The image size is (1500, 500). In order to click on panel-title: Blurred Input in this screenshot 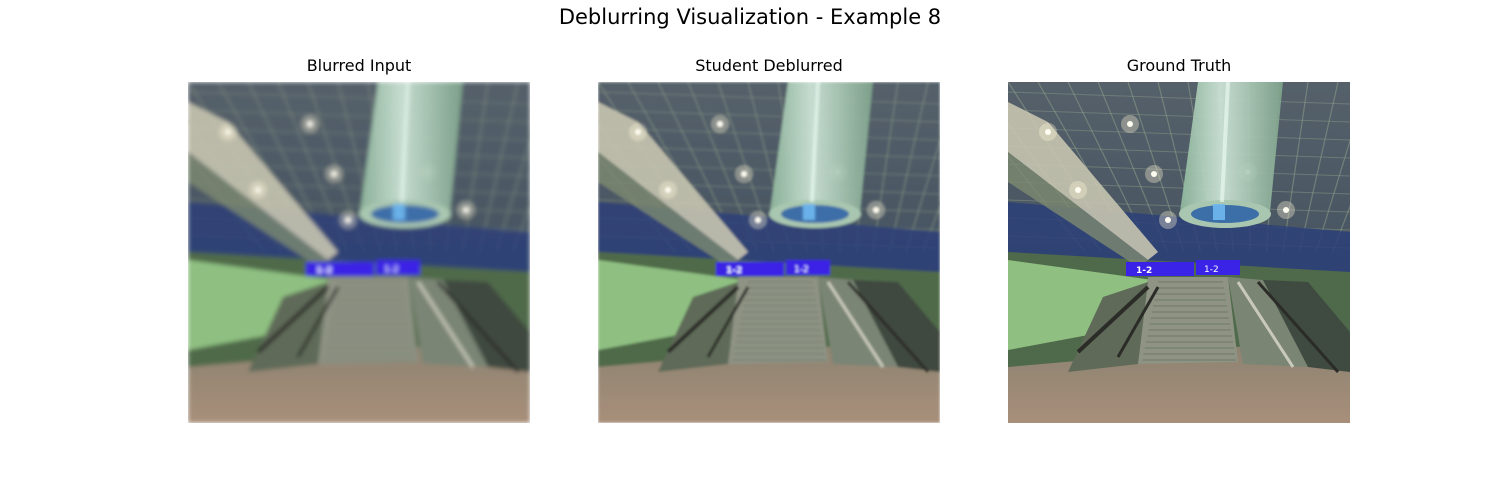, I will do `click(359, 65)`.